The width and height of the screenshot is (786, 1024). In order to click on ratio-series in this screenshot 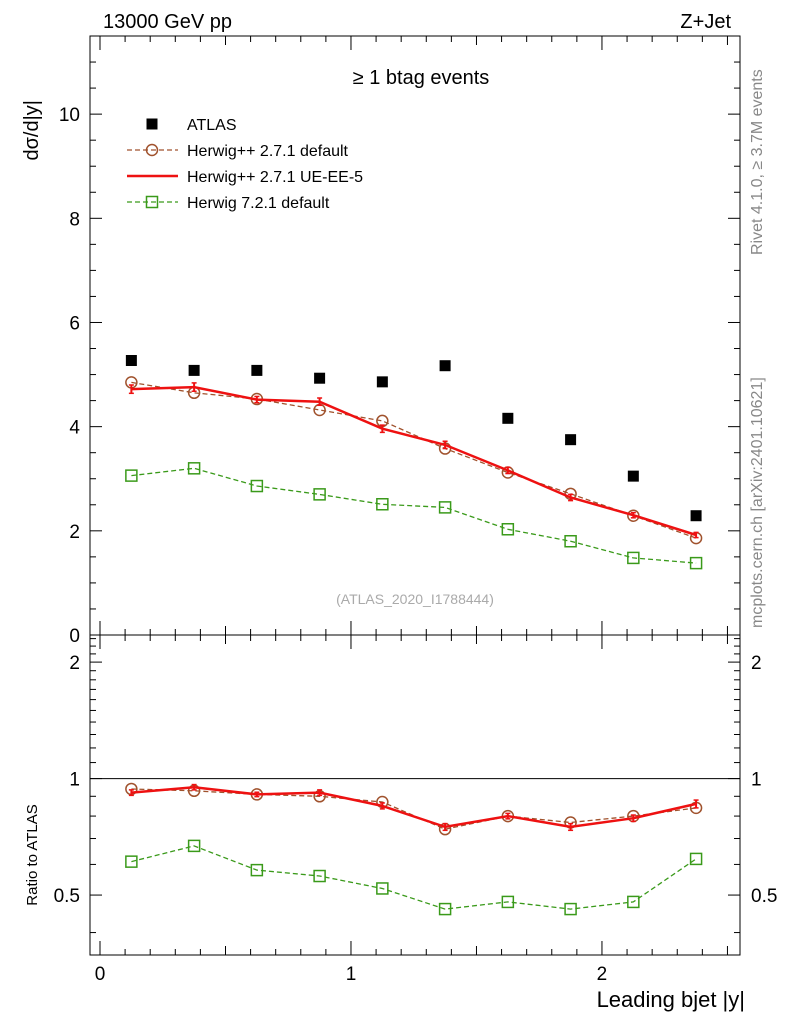, I will do `click(414, 849)`.